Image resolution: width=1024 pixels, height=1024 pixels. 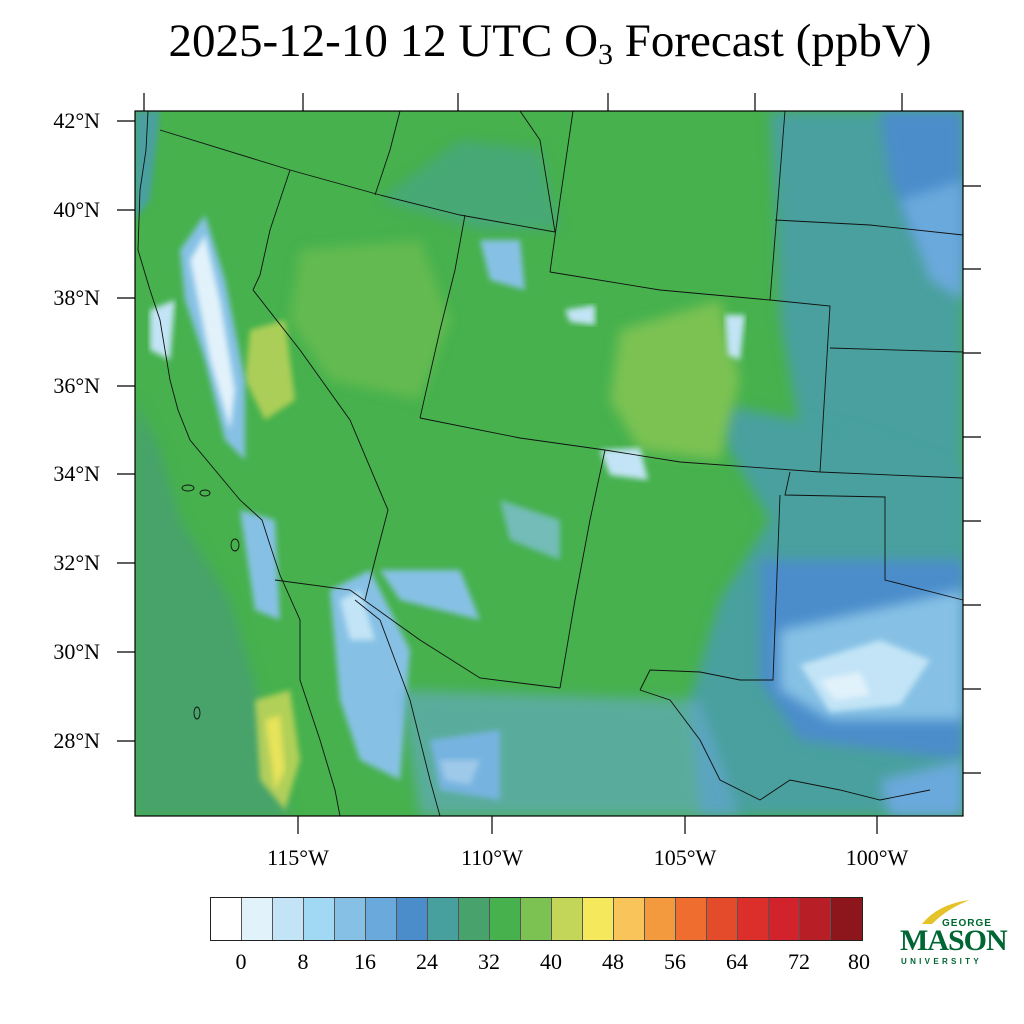 What do you see at coordinates (383, 41) in the screenshot?
I see `title-main: 2025-12-10 12 UTC O` at bounding box center [383, 41].